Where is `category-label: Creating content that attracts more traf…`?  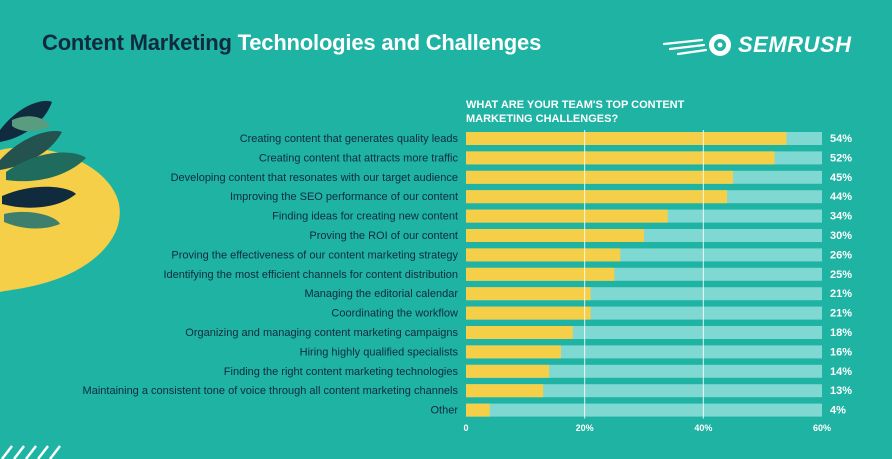 category-label: Creating content that attracts more traf… is located at coordinates (359, 158).